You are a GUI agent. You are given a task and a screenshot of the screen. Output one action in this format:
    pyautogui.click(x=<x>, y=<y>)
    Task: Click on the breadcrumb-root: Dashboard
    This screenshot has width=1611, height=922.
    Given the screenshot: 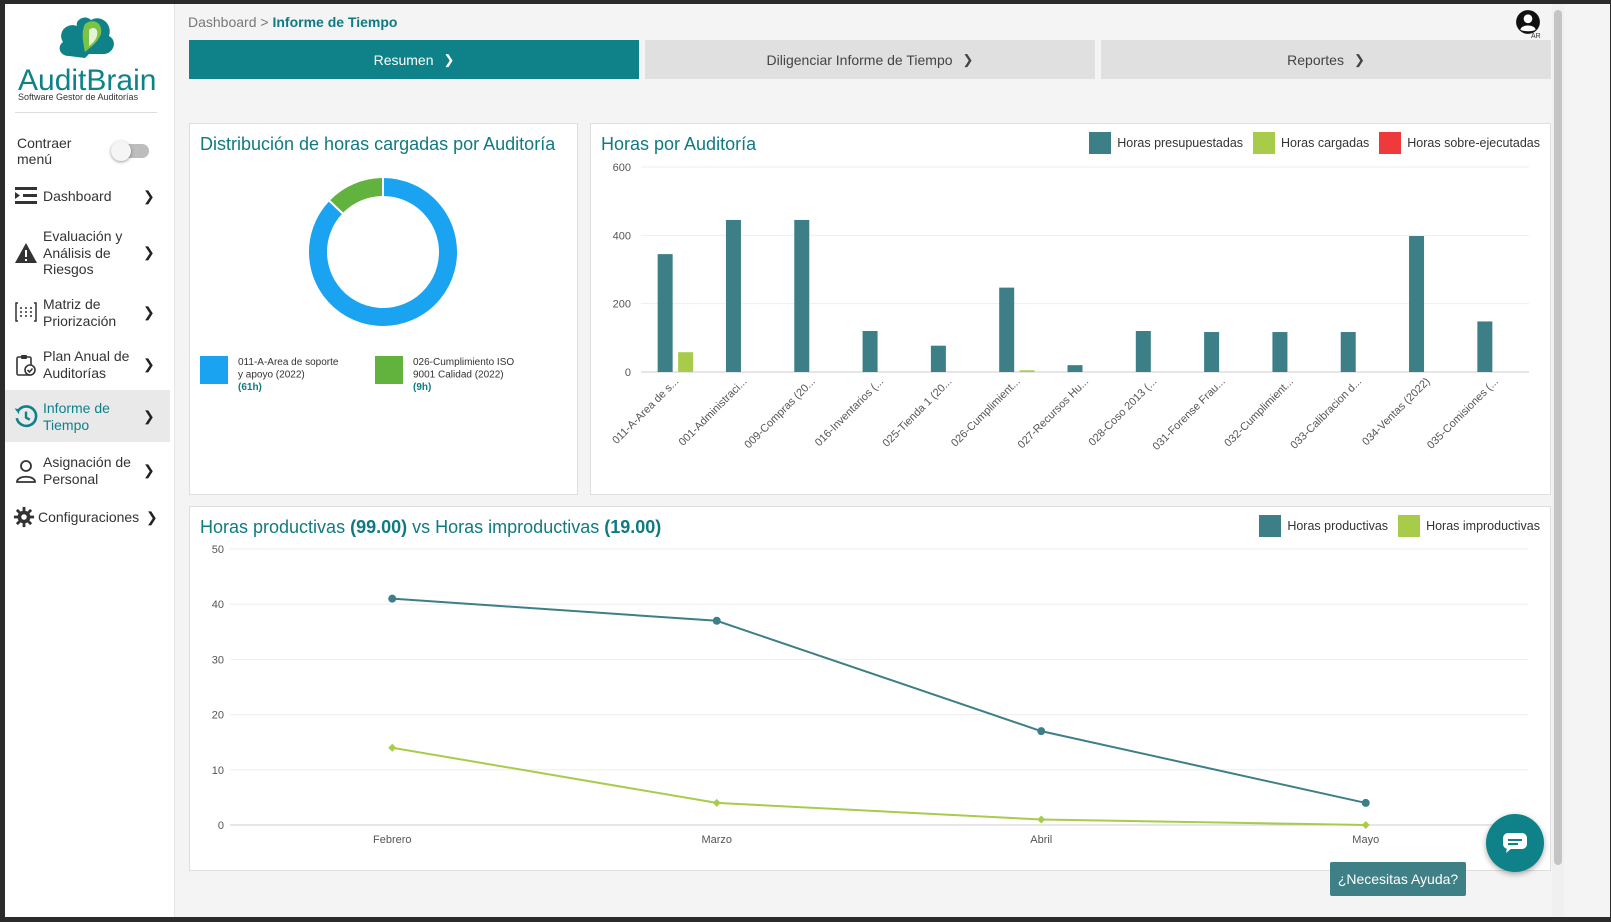 What is the action you would take?
    pyautogui.click(x=222, y=22)
    